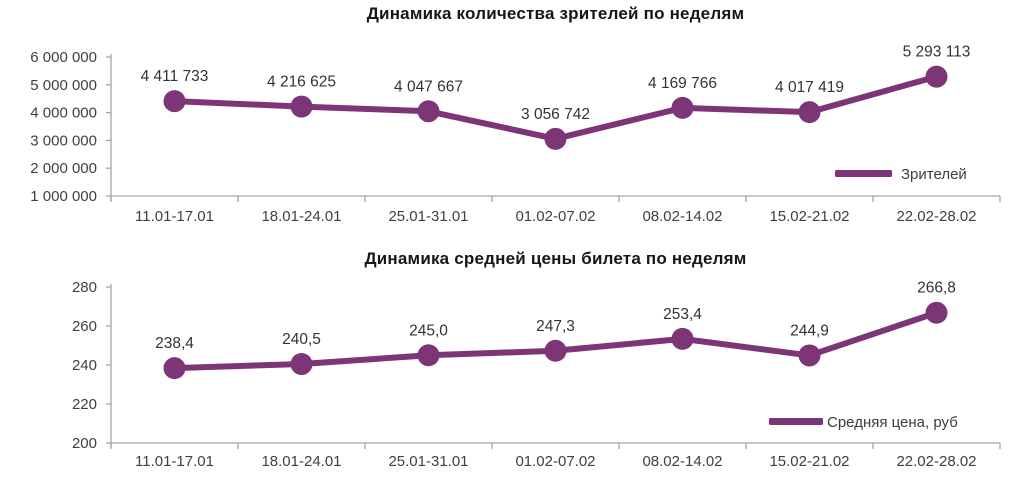  What do you see at coordinates (682, 314) in the screenshot?
I see `data-point-label: 253,4` at bounding box center [682, 314].